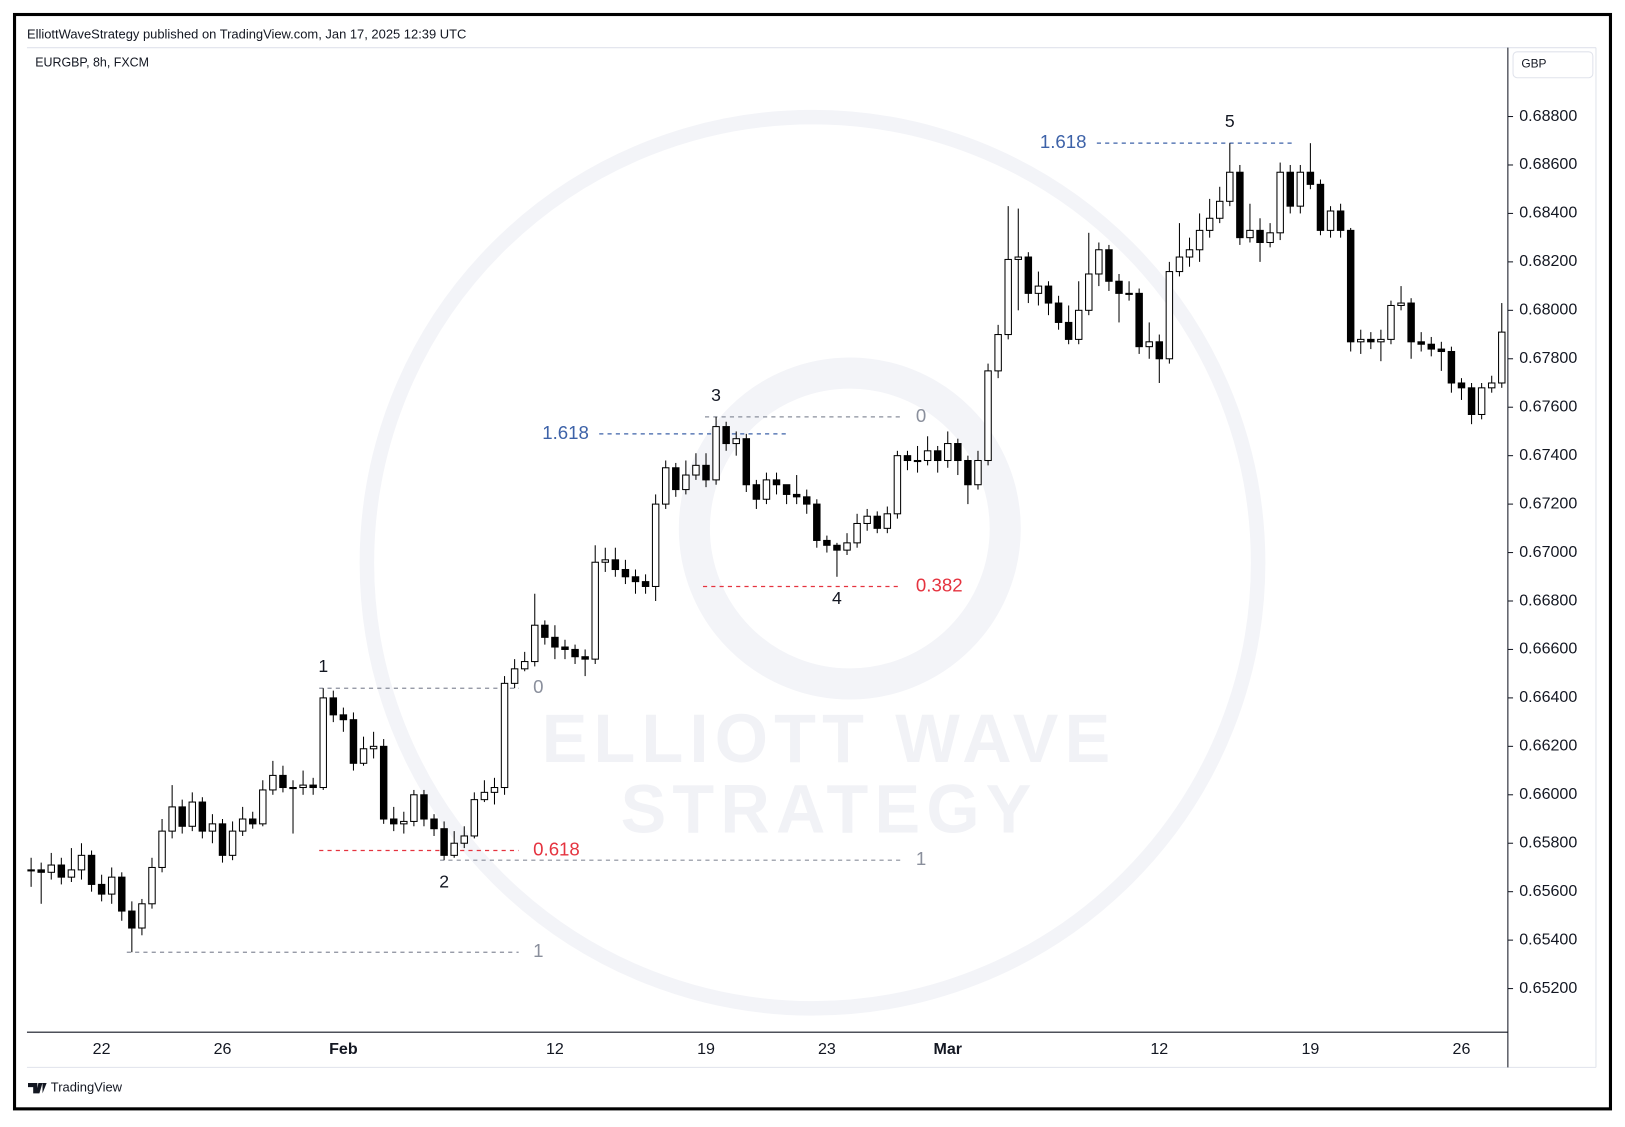 The width and height of the screenshot is (1625, 1127). Describe the element at coordinates (837, 598) in the screenshot. I see `wave-label: 4` at that location.